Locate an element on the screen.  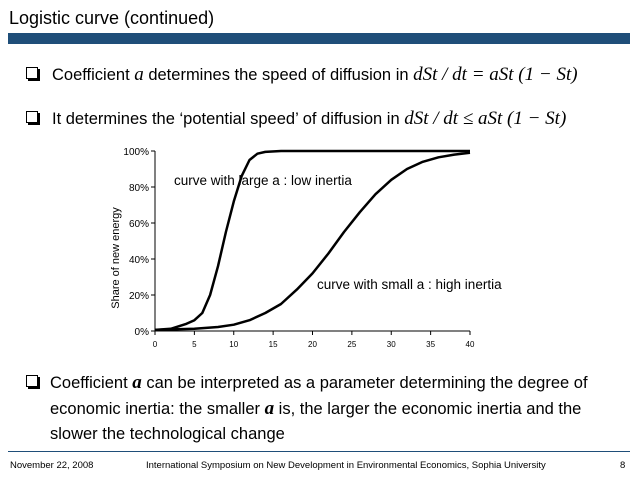
y-tick-label: 100% is located at coordinates (136, 152).